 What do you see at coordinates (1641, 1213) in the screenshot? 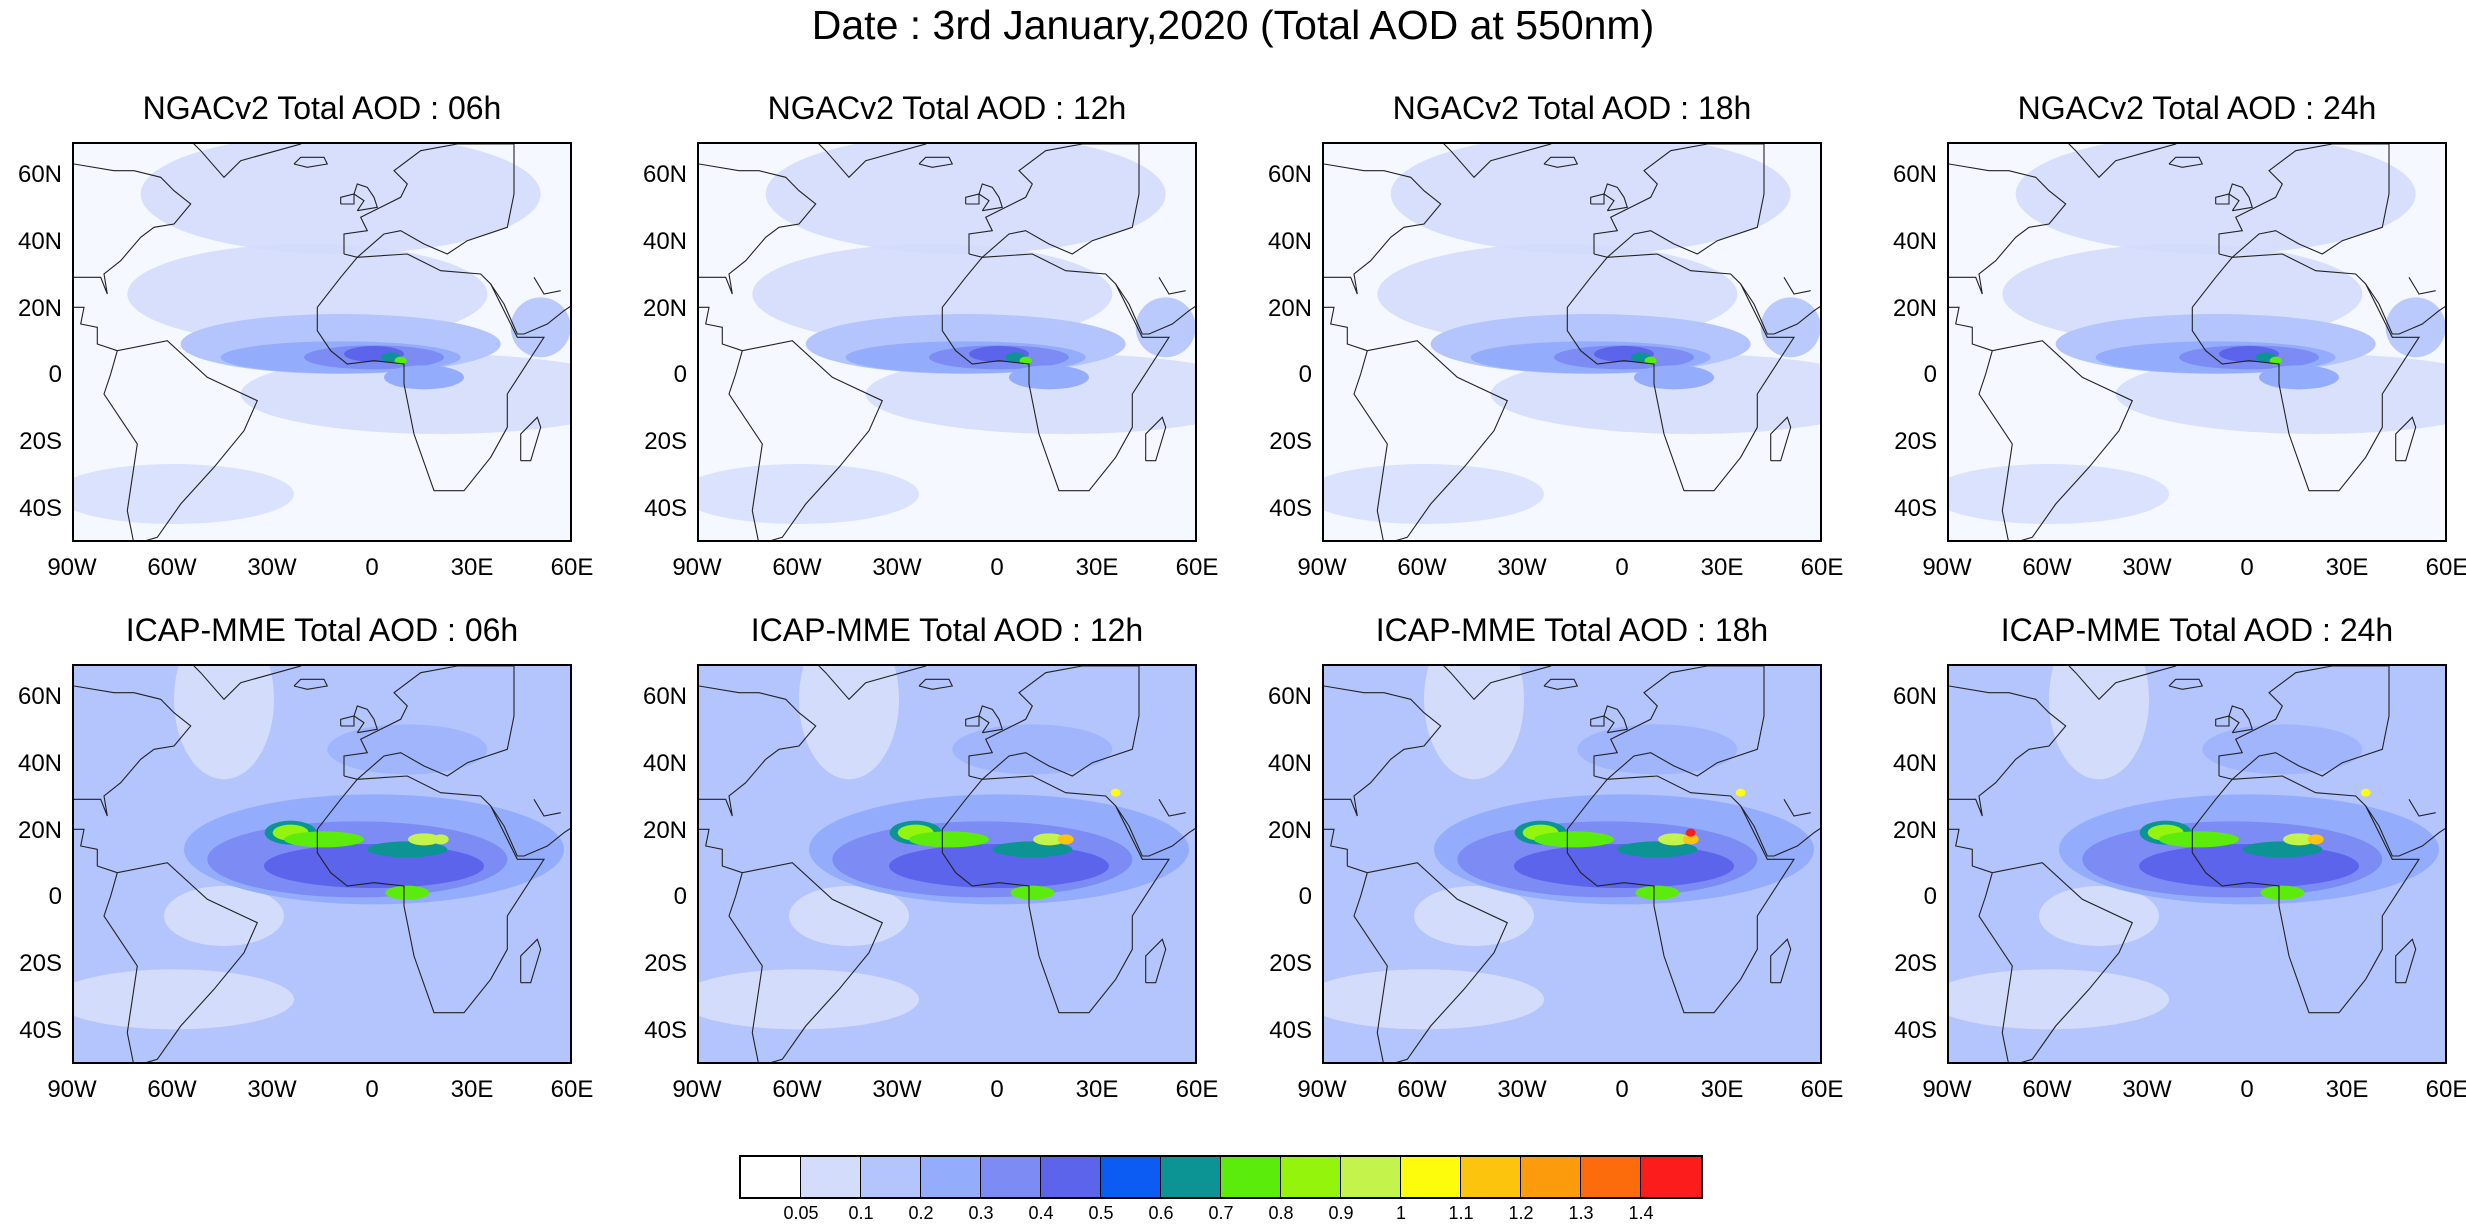
I see `colorbar-label: 1.4` at bounding box center [1641, 1213].